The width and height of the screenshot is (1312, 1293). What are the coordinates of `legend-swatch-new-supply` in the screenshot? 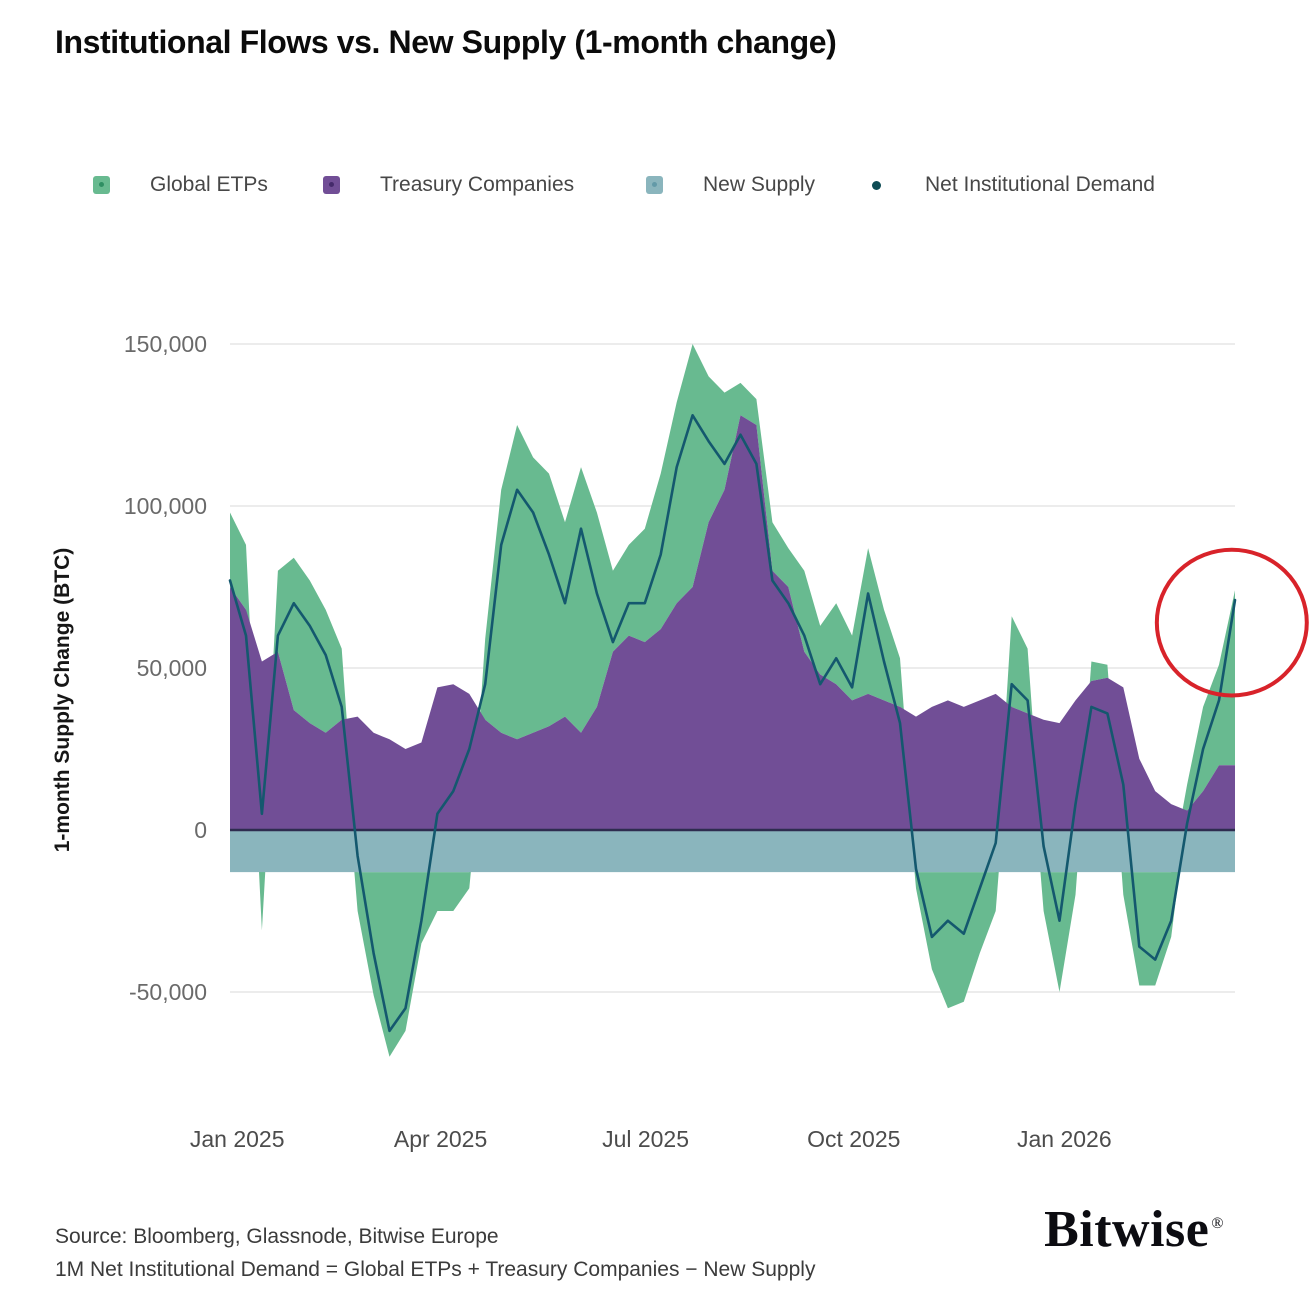 It's located at (654, 185).